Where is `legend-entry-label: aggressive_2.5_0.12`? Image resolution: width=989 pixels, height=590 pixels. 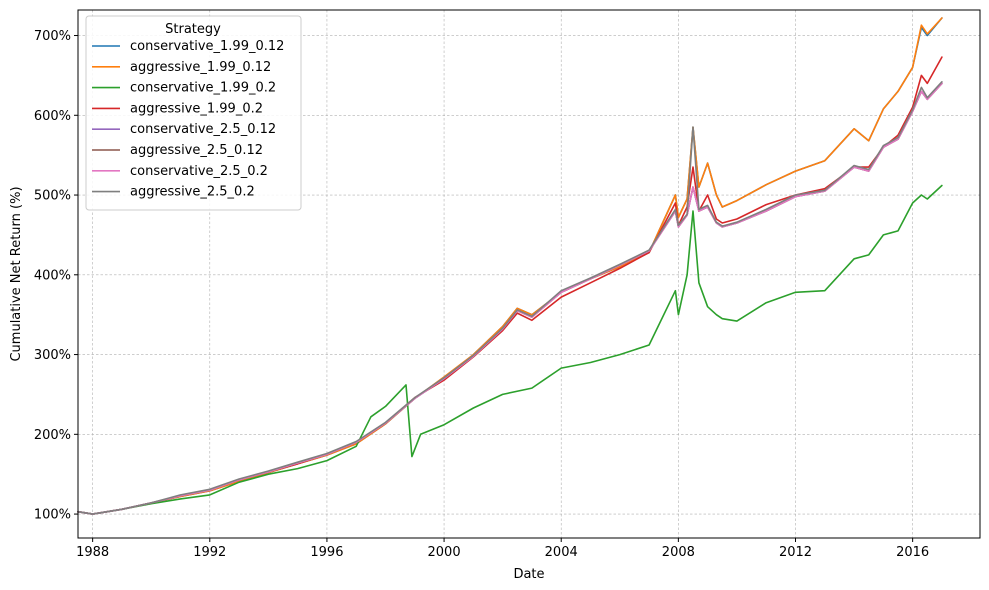
legend-entry-label: aggressive_2.5_0.12 is located at coordinates (196, 150).